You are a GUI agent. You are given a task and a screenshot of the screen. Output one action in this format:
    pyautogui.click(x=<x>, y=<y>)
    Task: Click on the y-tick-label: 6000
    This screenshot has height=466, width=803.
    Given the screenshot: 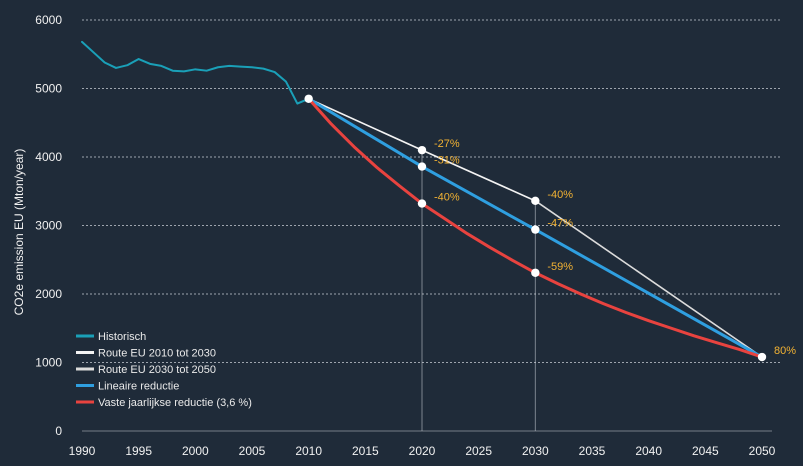 What is the action you would take?
    pyautogui.click(x=48, y=20)
    